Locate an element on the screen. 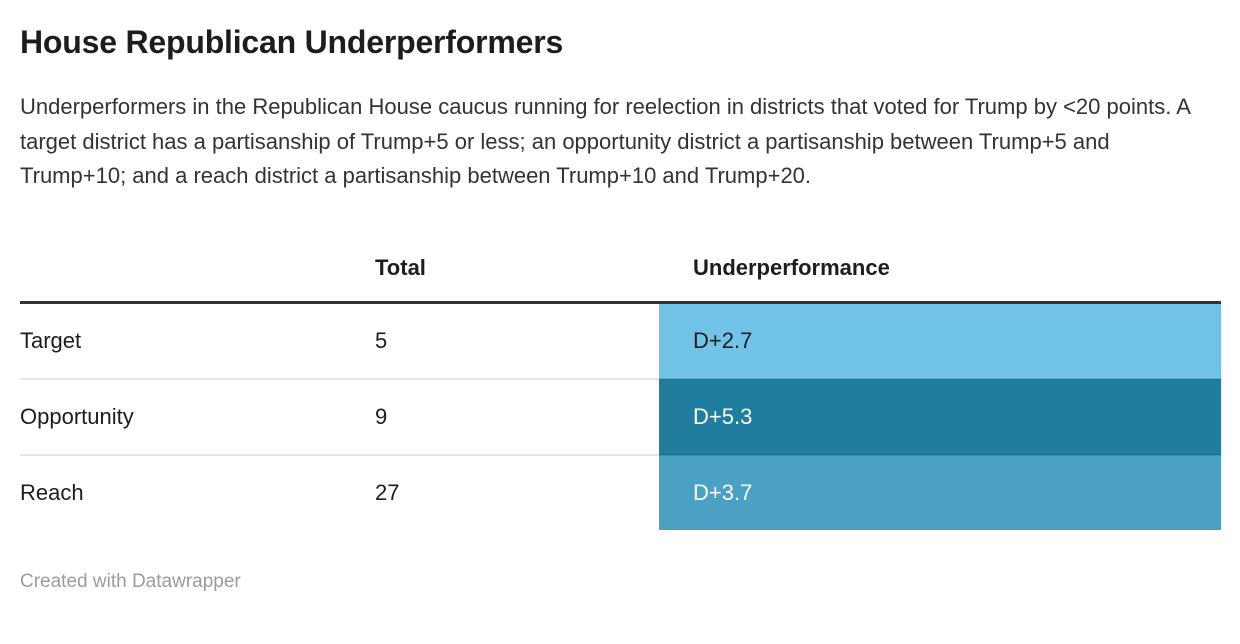 The height and width of the screenshot is (644, 1240). page-title: House Republican Underperformers is located at coordinates (292, 42).